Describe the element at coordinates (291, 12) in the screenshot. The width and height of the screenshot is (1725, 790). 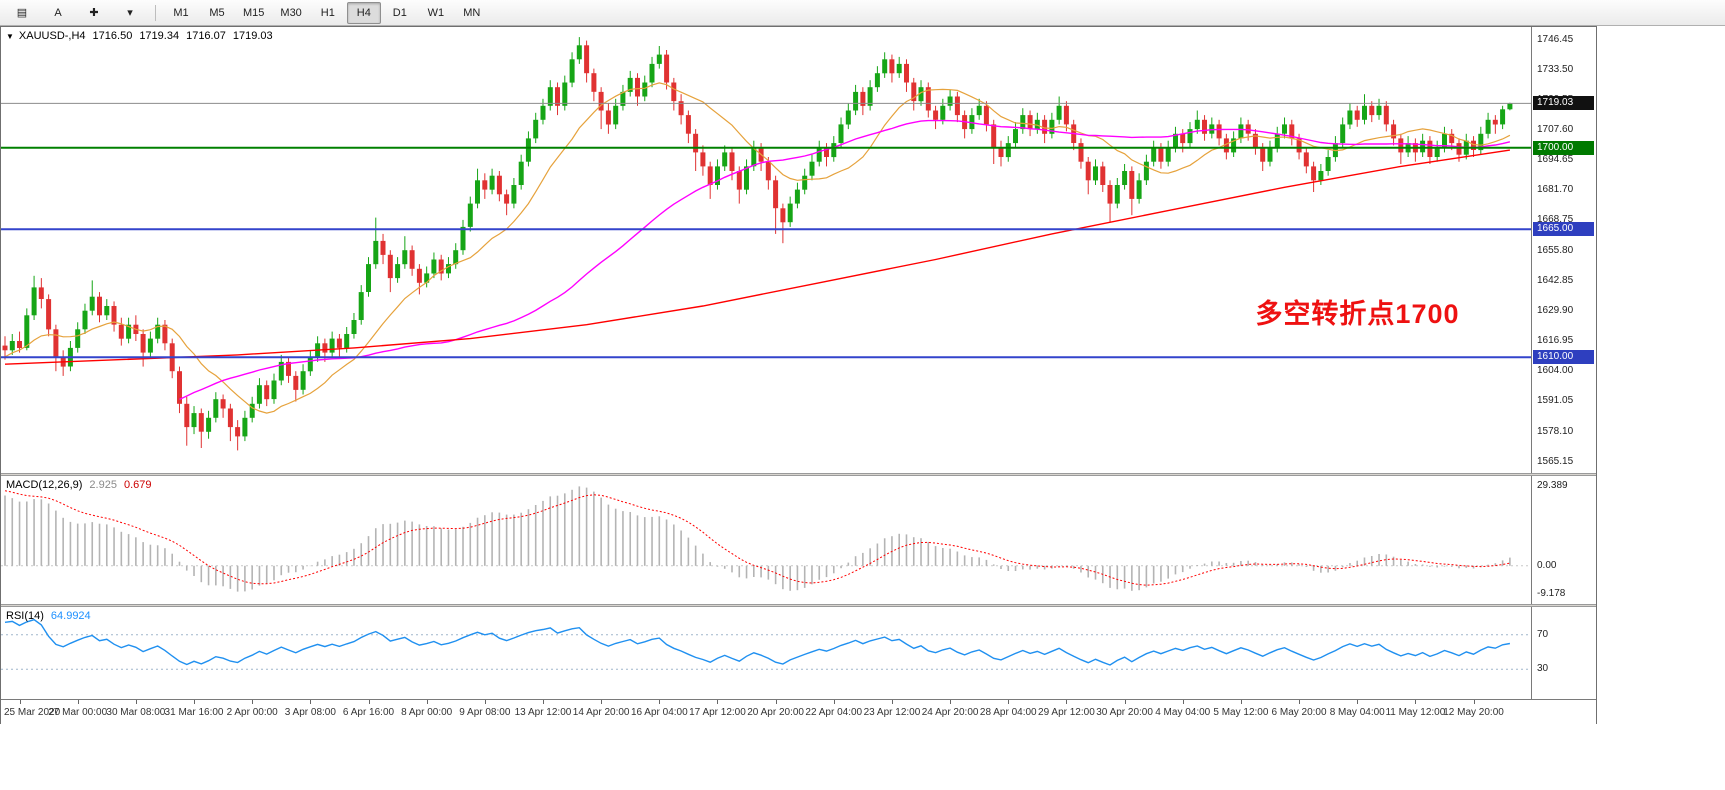
I see `timeframe-button-M30: M30` at that location.